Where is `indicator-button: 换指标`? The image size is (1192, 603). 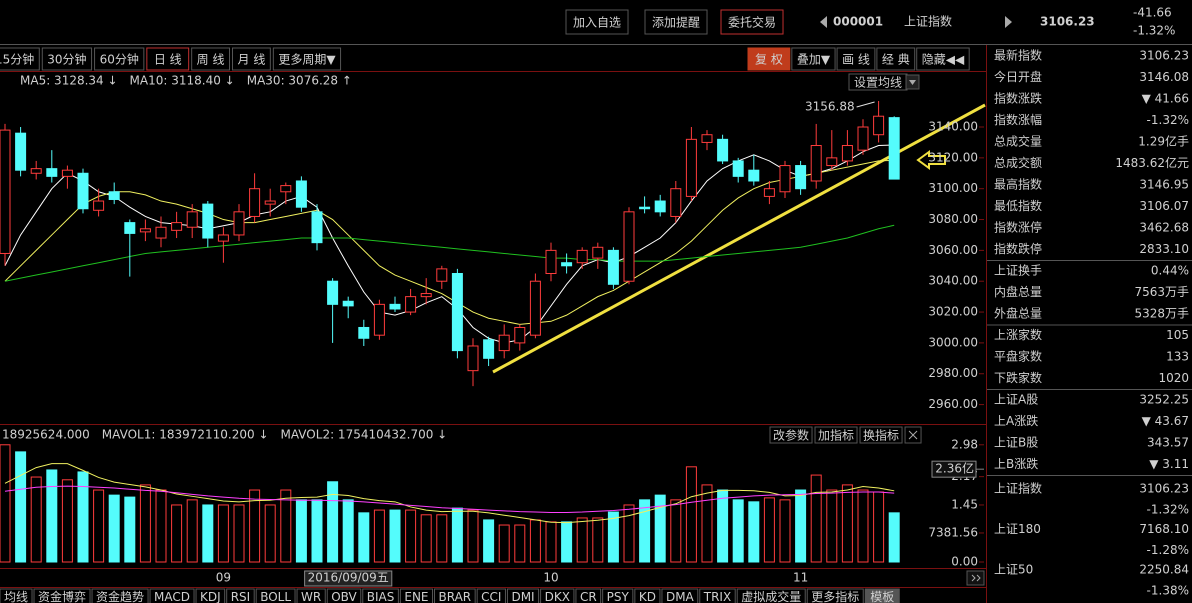 indicator-button: 换指标 is located at coordinates (881, 435).